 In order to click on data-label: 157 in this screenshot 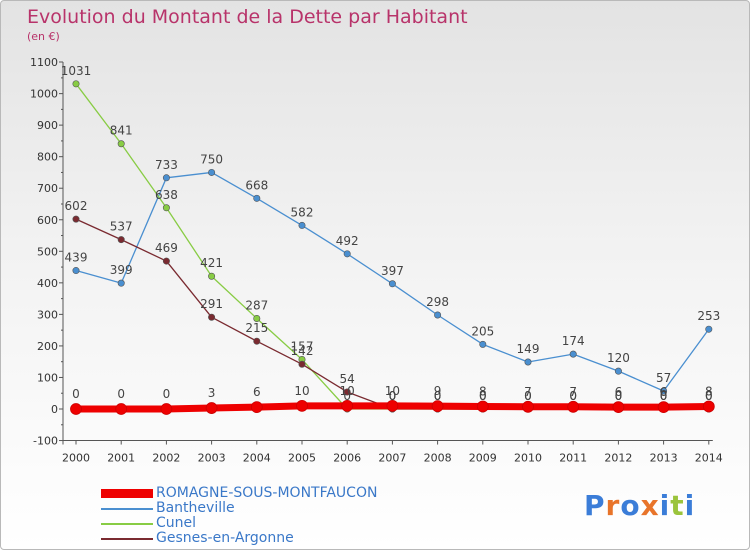, I will do `click(302, 346)`.